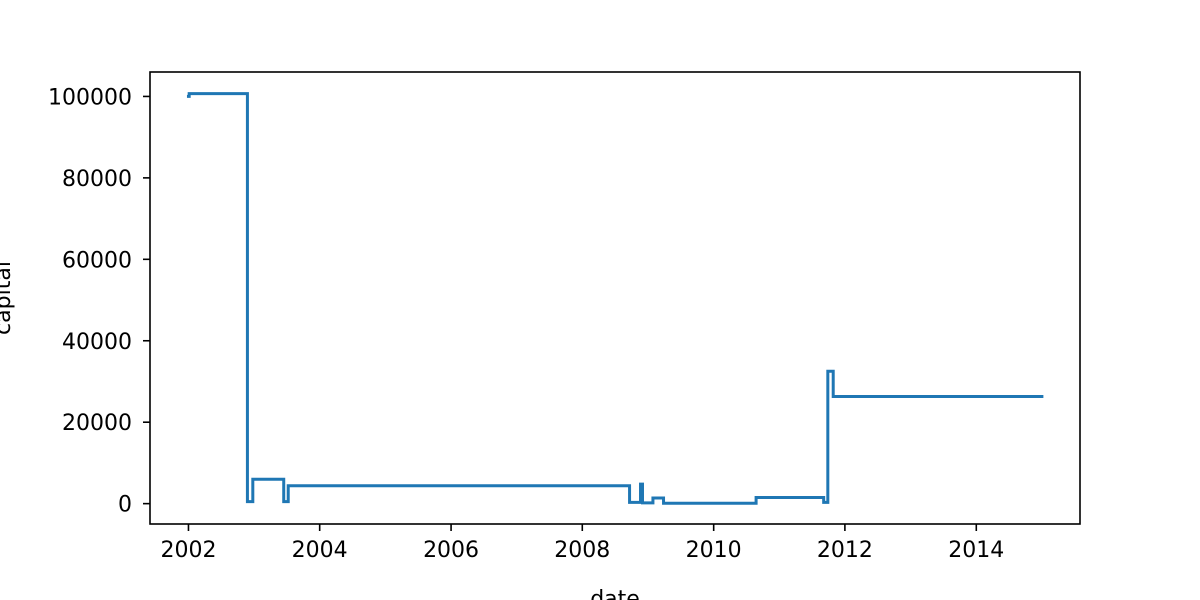  Describe the element at coordinates (97, 260) in the screenshot. I see `y-tick-label: 60000` at that location.